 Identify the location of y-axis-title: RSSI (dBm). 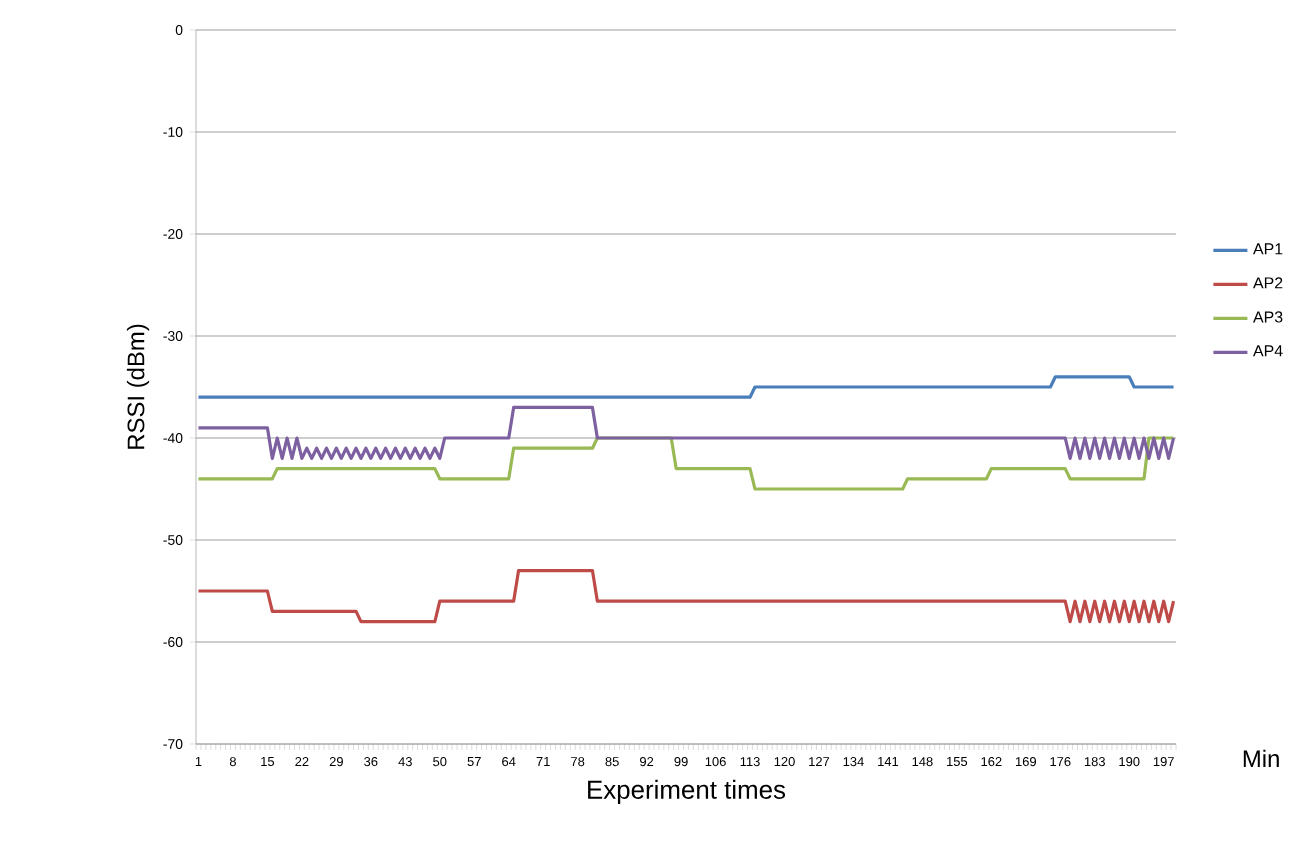
(138, 386).